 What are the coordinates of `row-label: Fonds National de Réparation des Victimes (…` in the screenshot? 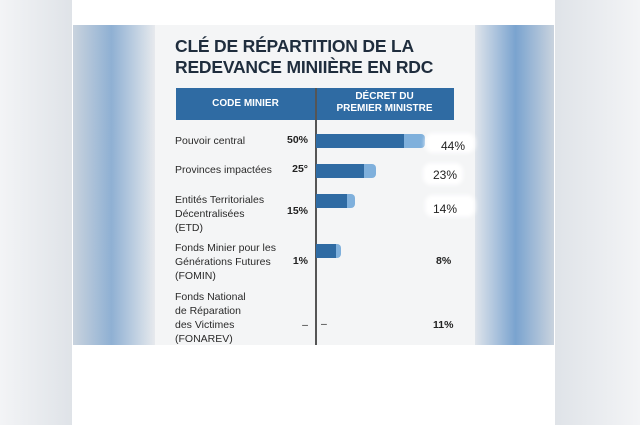 It's located at (210, 317).